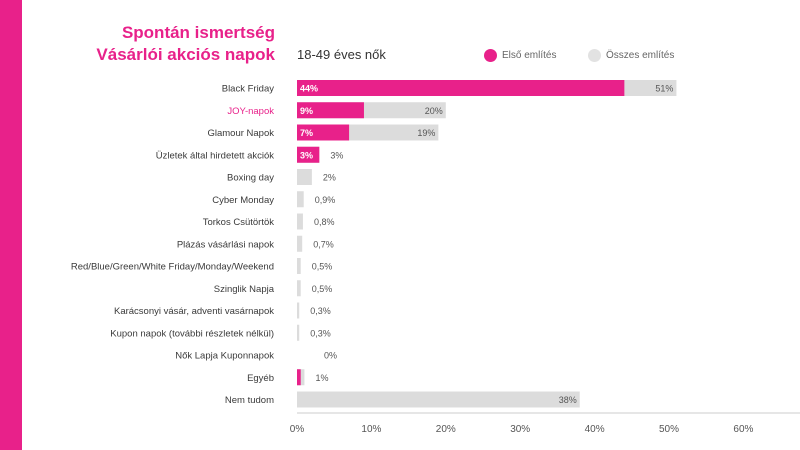  I want to click on title-line-1: Spontán ismertség, so click(198, 32).